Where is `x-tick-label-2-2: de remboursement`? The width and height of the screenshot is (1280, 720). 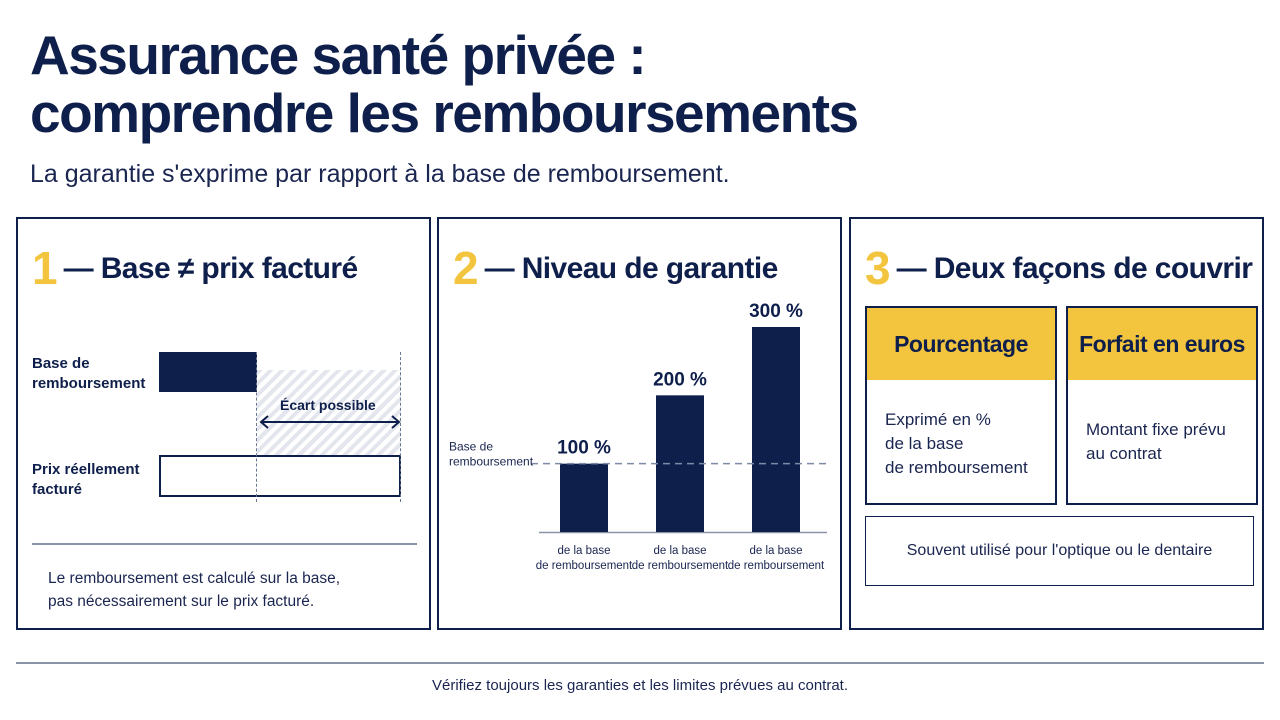
x-tick-label-2-2: de remboursement is located at coordinates (680, 566).